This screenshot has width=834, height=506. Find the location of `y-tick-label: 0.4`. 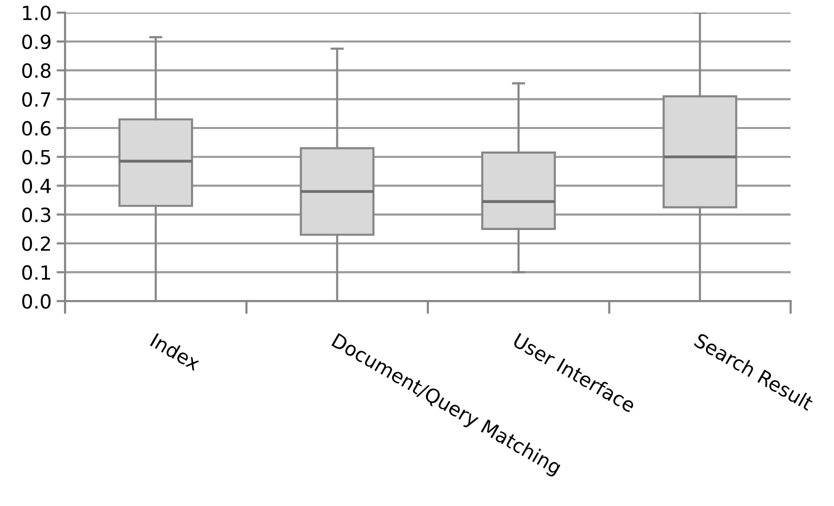

y-tick-label: 0.4 is located at coordinates (36, 186).